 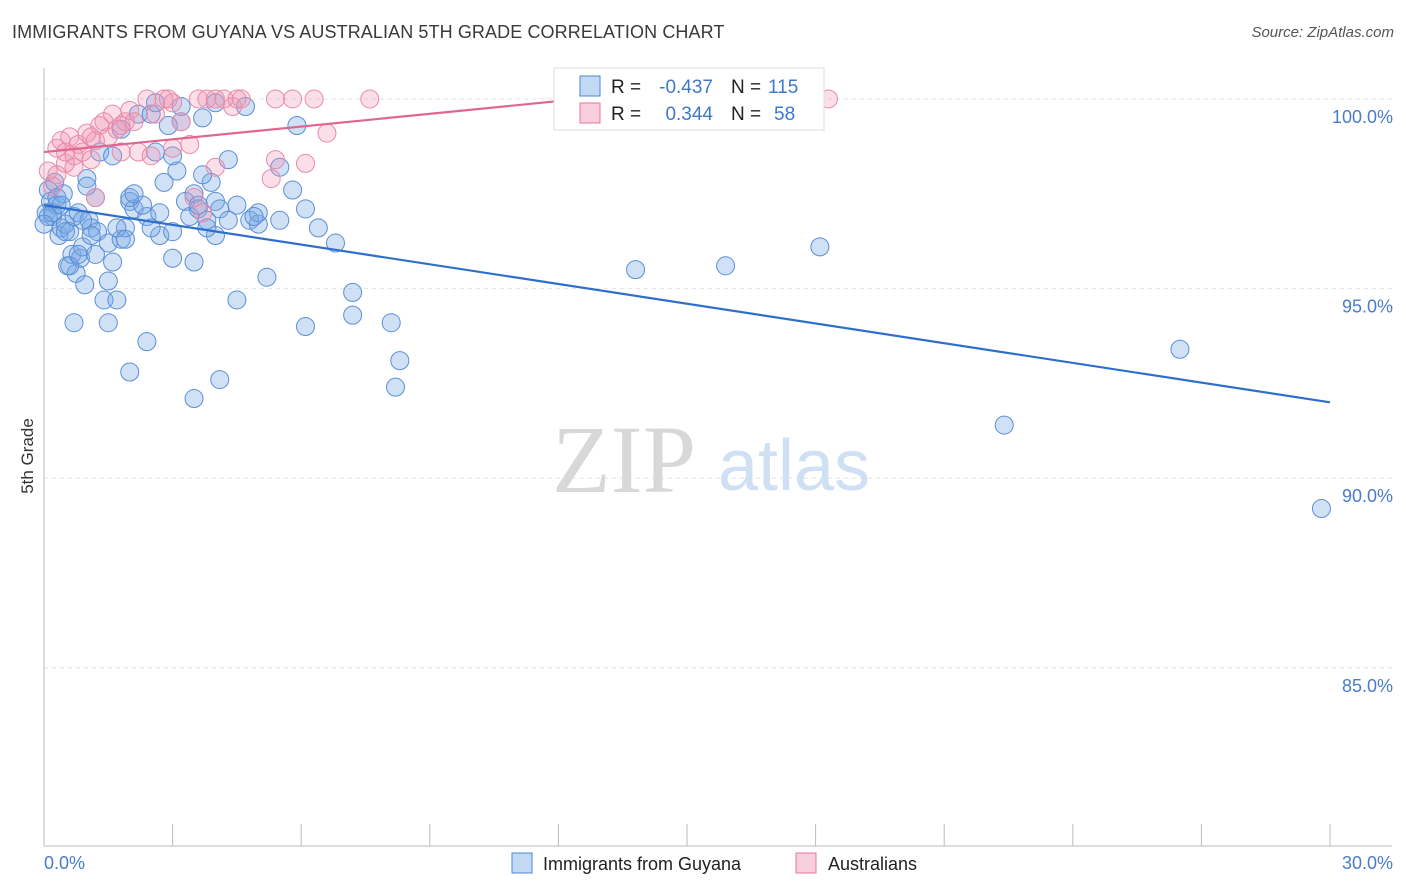 I want to click on y-tick-label: 90.0%, so click(x=1367, y=496).